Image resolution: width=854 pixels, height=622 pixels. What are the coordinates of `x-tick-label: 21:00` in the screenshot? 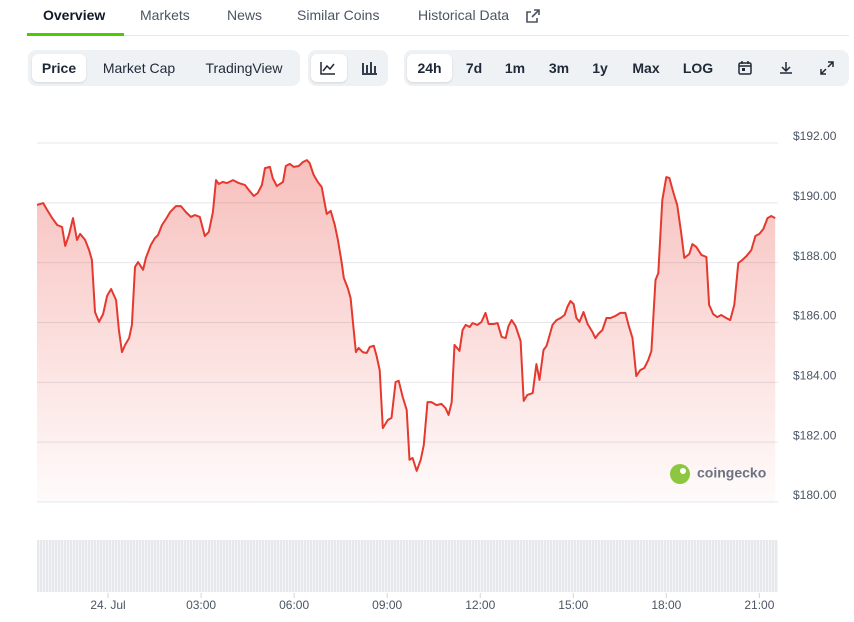 It's located at (759, 605).